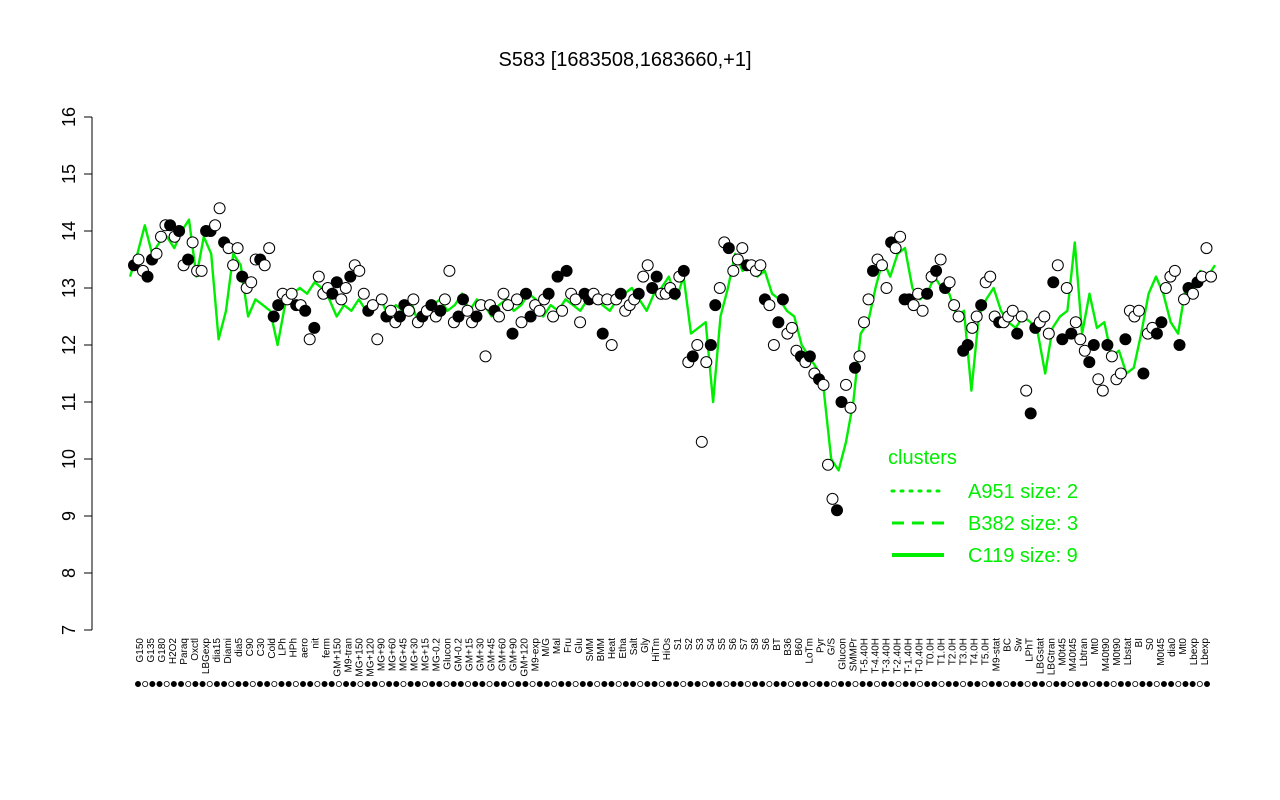  I want to click on y-tick-label: 13, so click(69, 288).